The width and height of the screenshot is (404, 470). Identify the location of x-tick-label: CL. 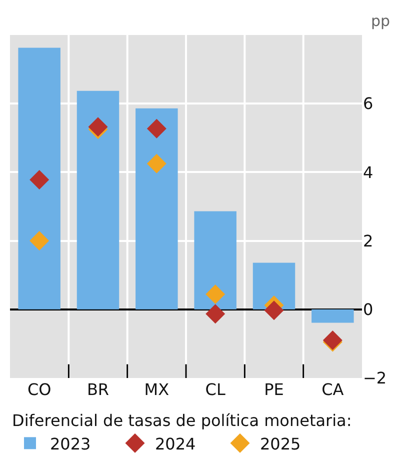
(215, 389).